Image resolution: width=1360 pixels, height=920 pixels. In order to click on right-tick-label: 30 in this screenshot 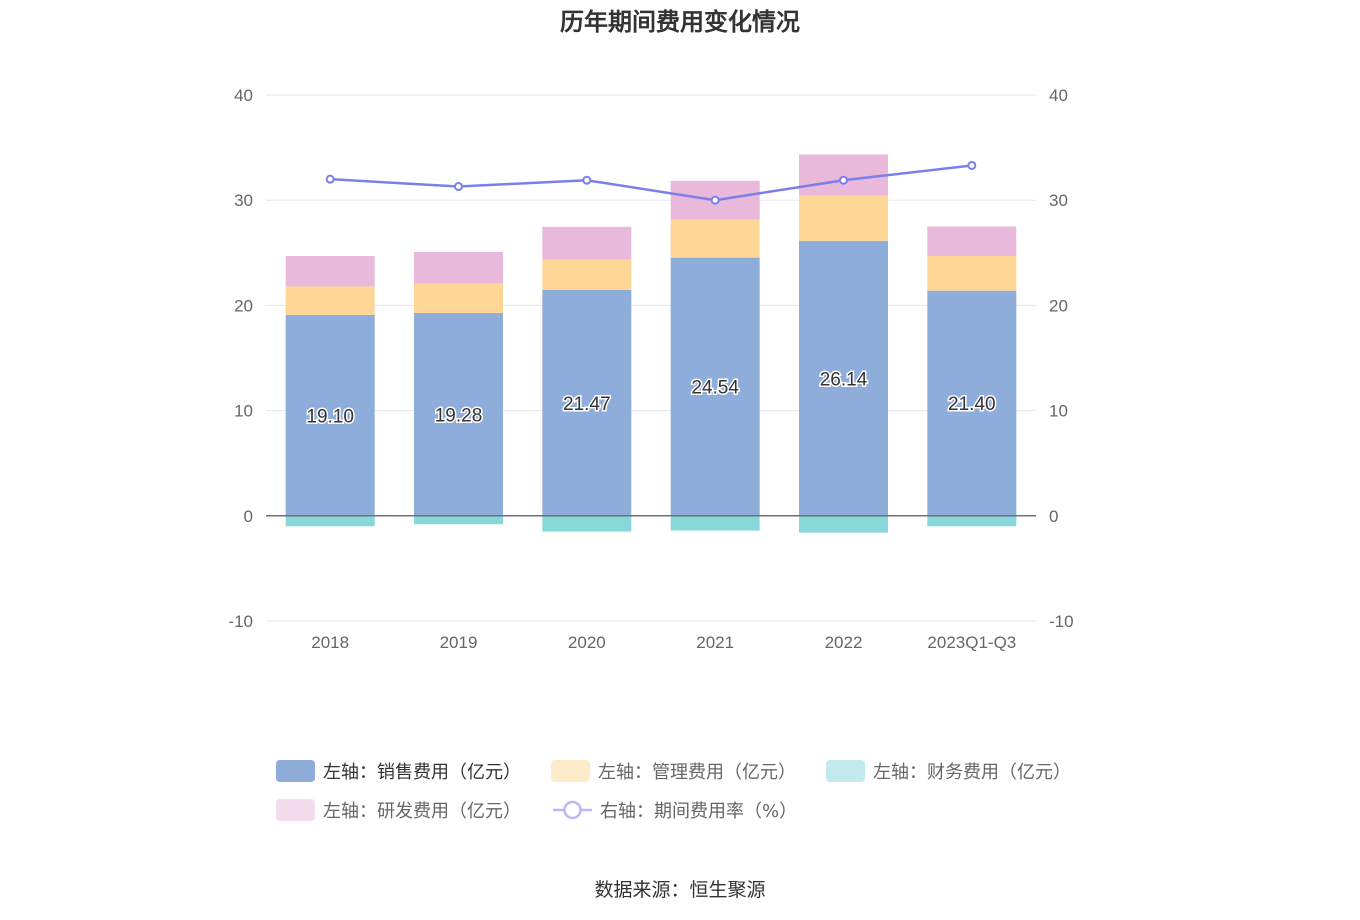, I will do `click(1058, 200)`.